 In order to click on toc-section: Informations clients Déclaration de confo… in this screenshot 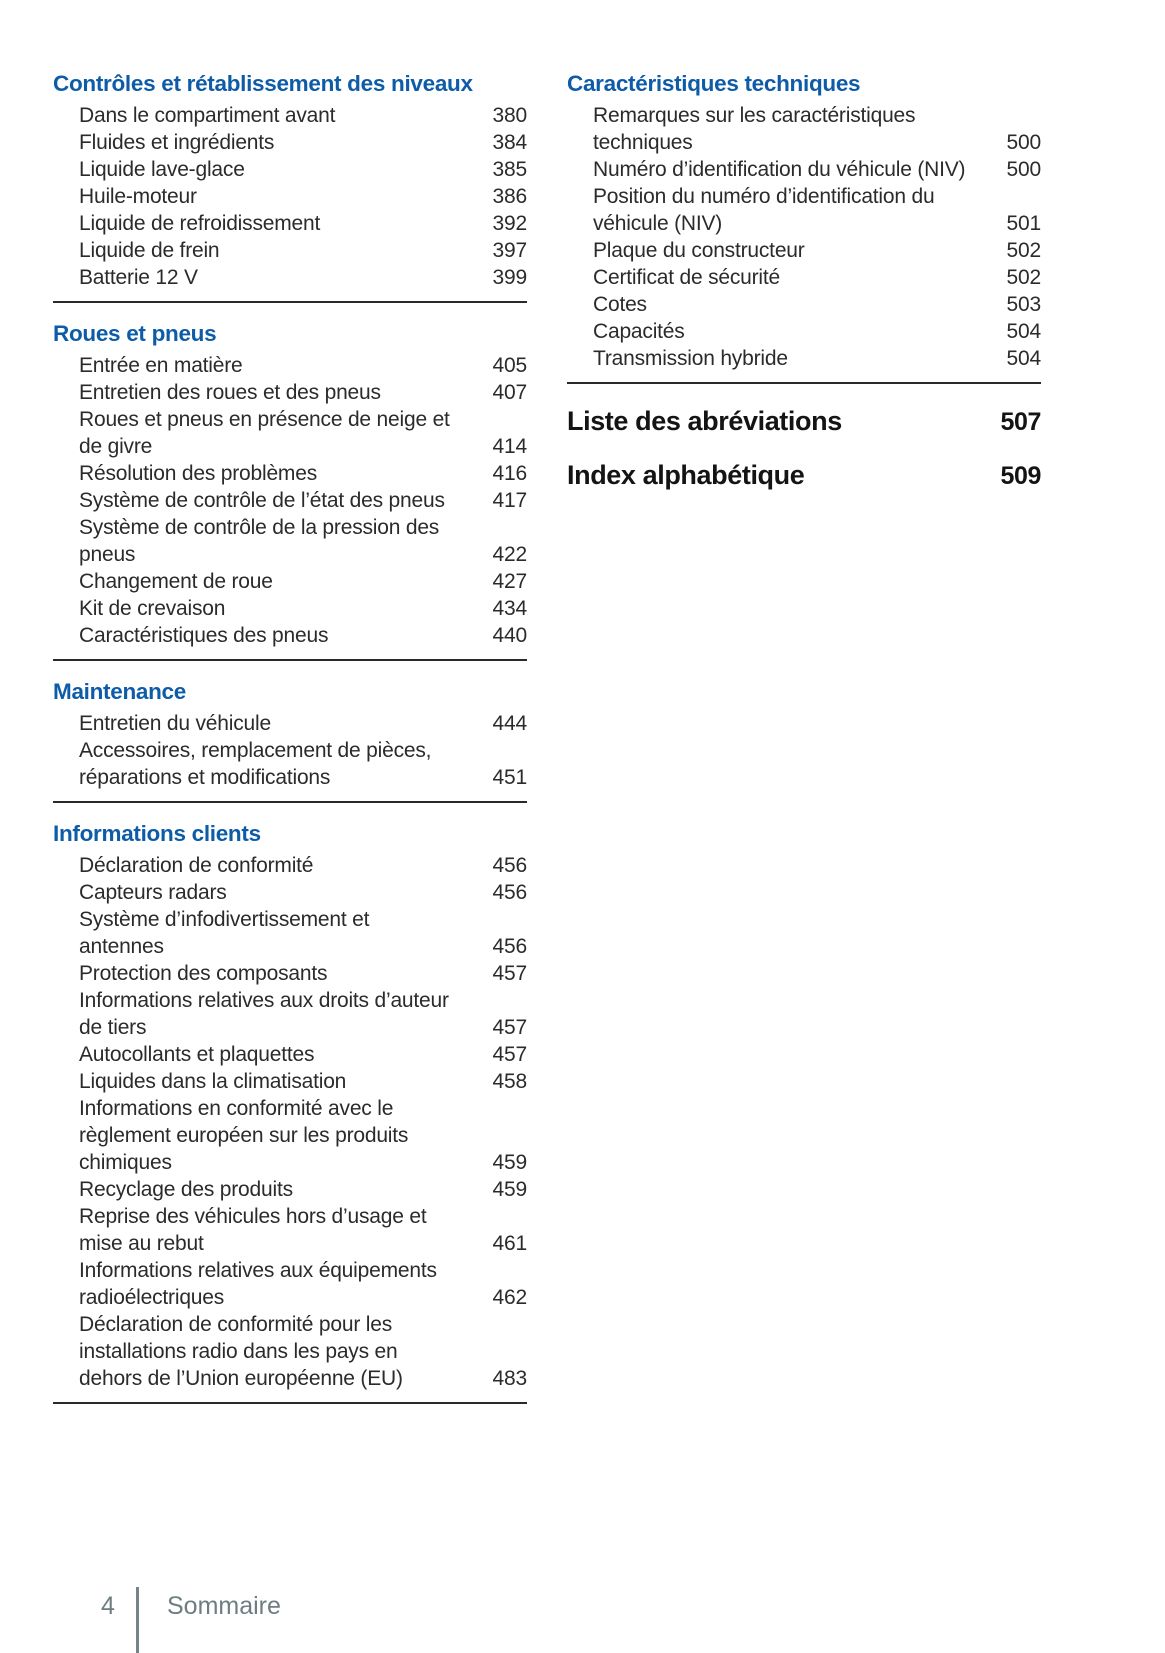, I will do `click(290, 1106)`.